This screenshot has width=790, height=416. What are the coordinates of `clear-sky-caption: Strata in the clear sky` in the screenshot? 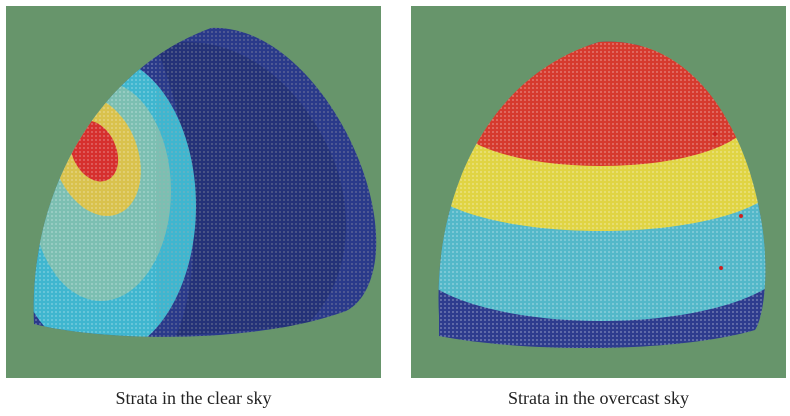 It's located at (193, 398).